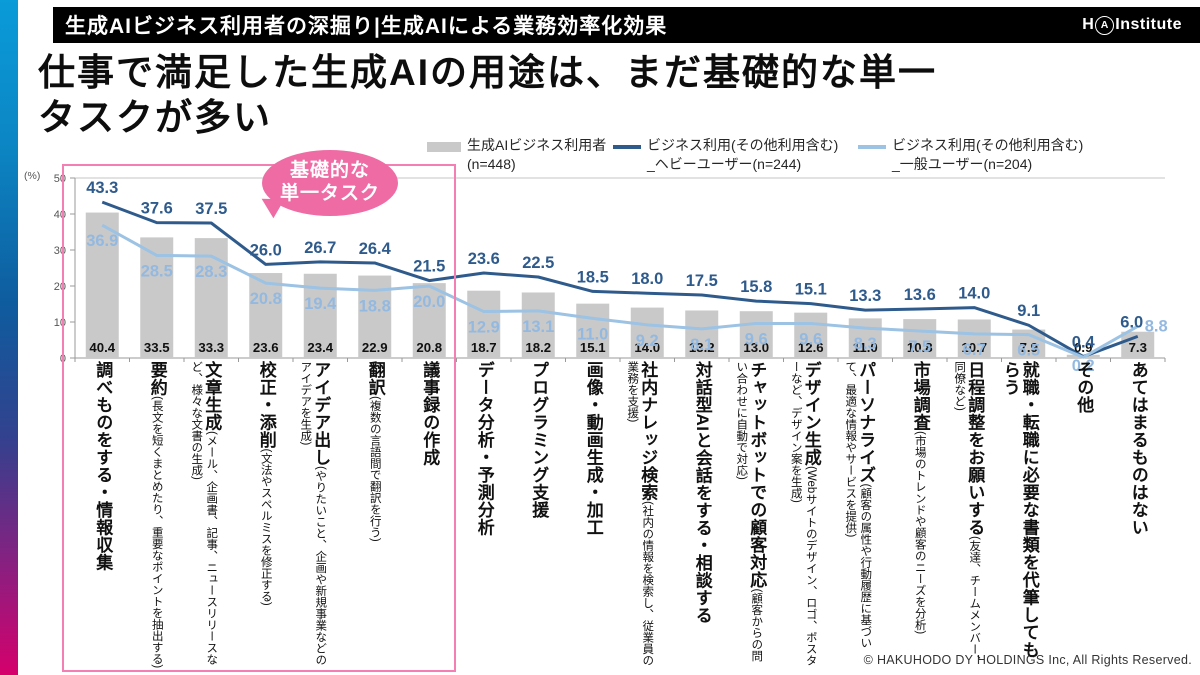  Describe the element at coordinates (536, 155) in the screenshot. I see `legend-text: 生成AIビジネス利用者 (n=448)` at that location.